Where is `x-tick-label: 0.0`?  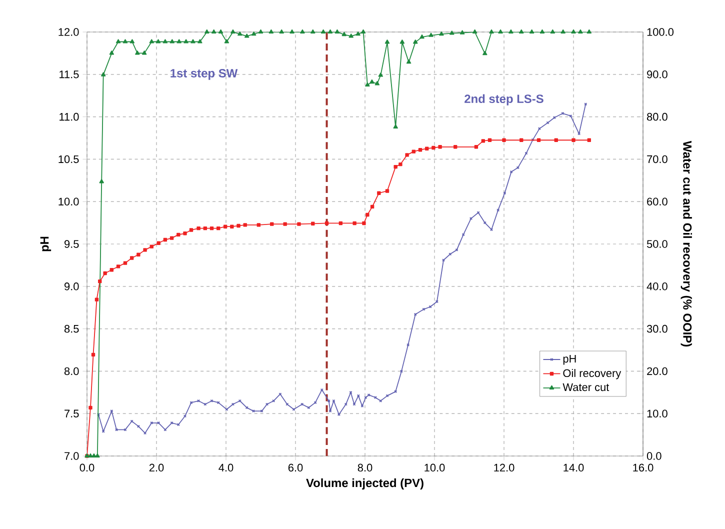
x-tick-label: 0.0 is located at coordinates (87, 468).